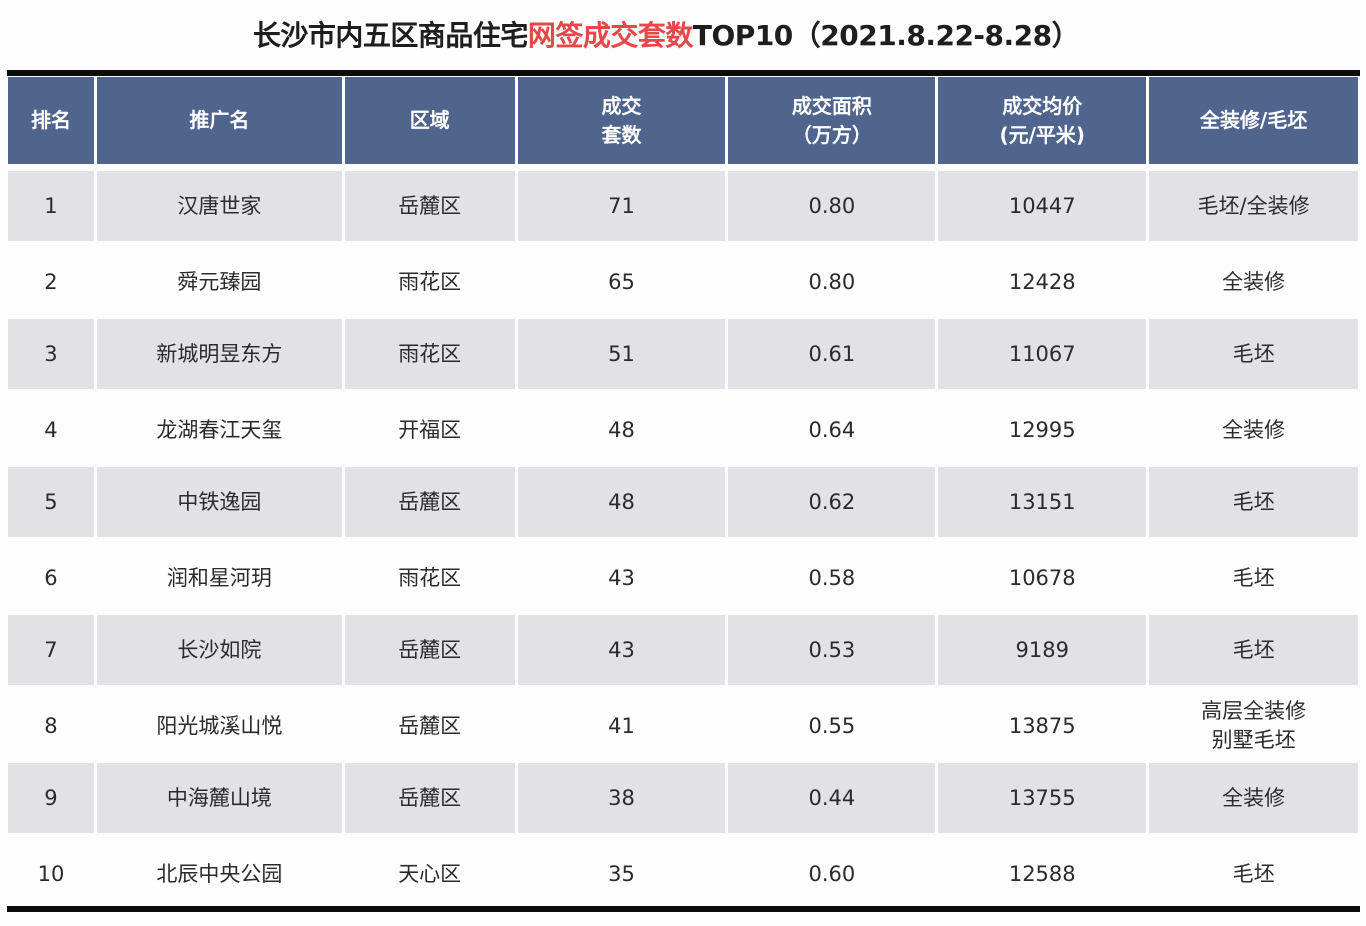 The width and height of the screenshot is (1366, 926). Describe the element at coordinates (1042, 354) in the screenshot. I see `cell-avg-price: 11067` at that location.